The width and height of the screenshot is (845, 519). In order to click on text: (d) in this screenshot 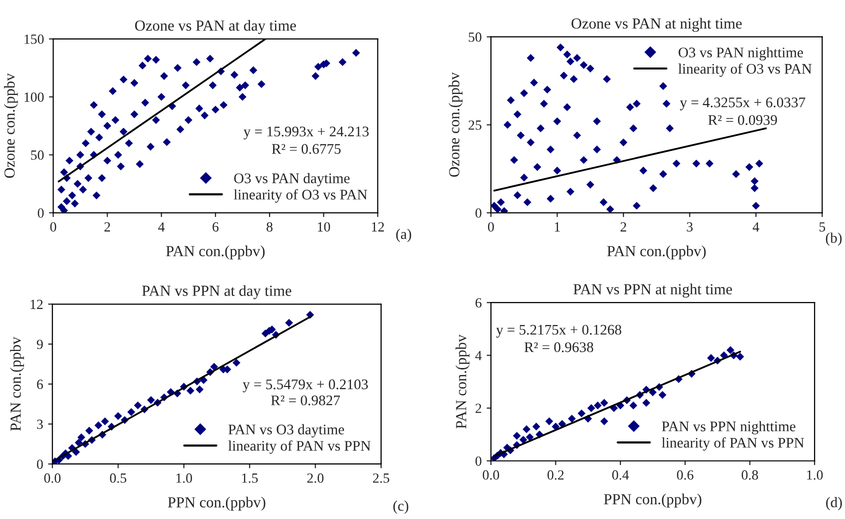, I will do `click(834, 503)`.